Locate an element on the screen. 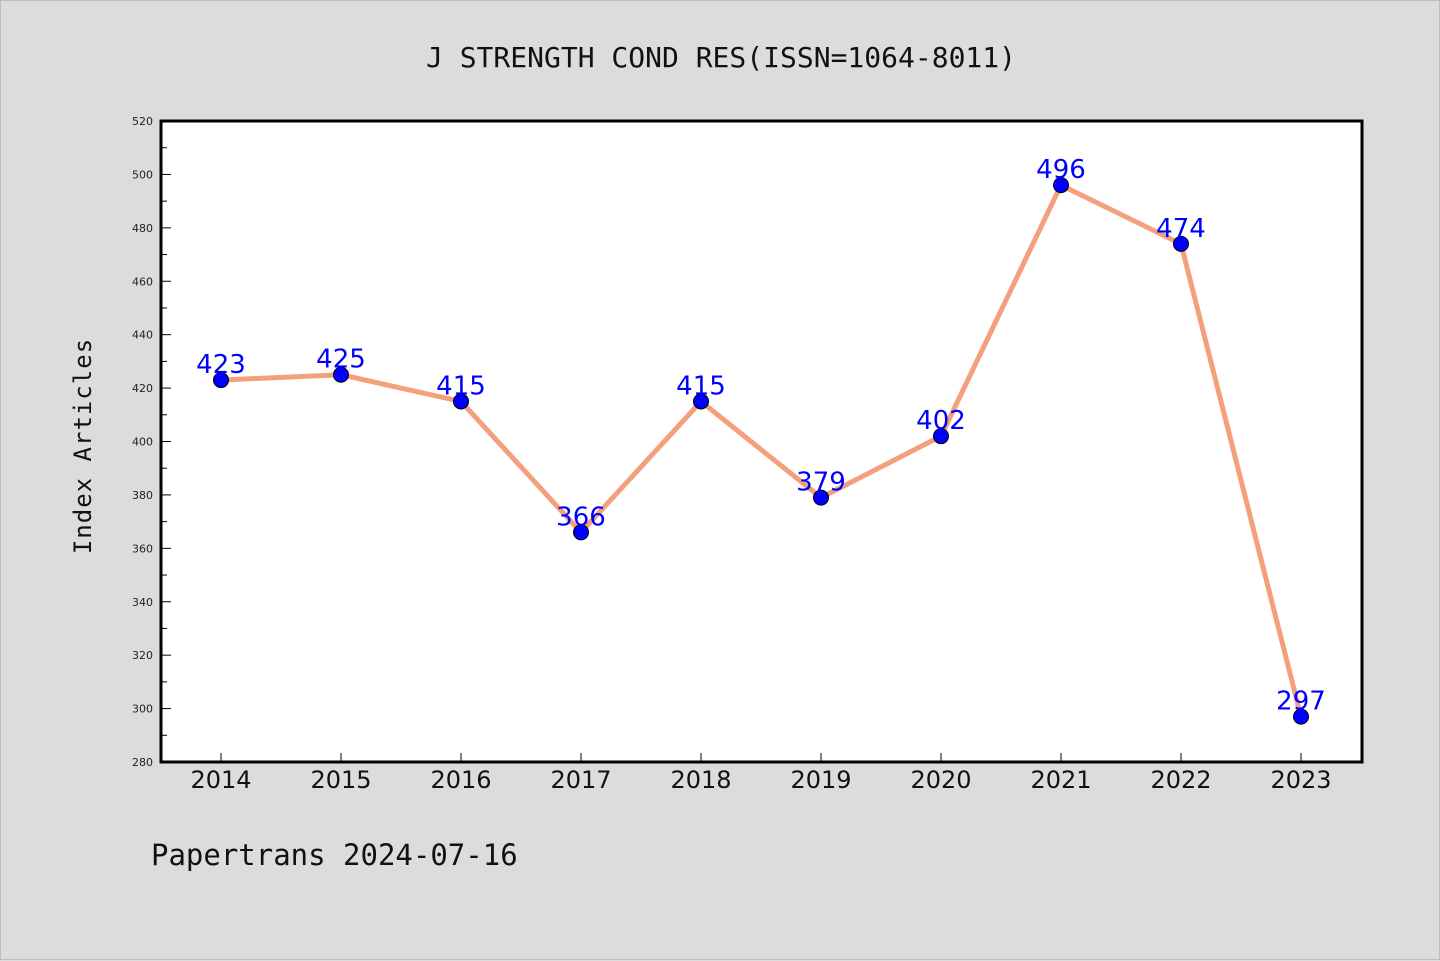  data-label: 379 is located at coordinates (821, 483).